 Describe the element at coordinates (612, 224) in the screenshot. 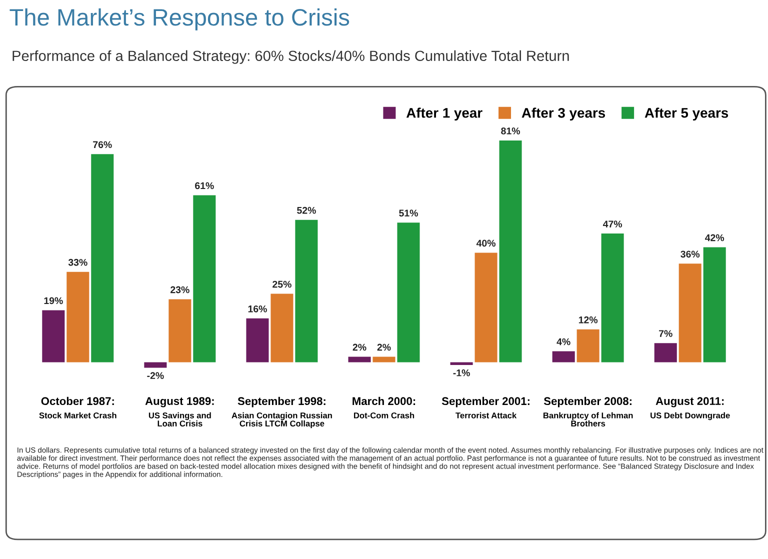

I see `data-label: 47%` at that location.